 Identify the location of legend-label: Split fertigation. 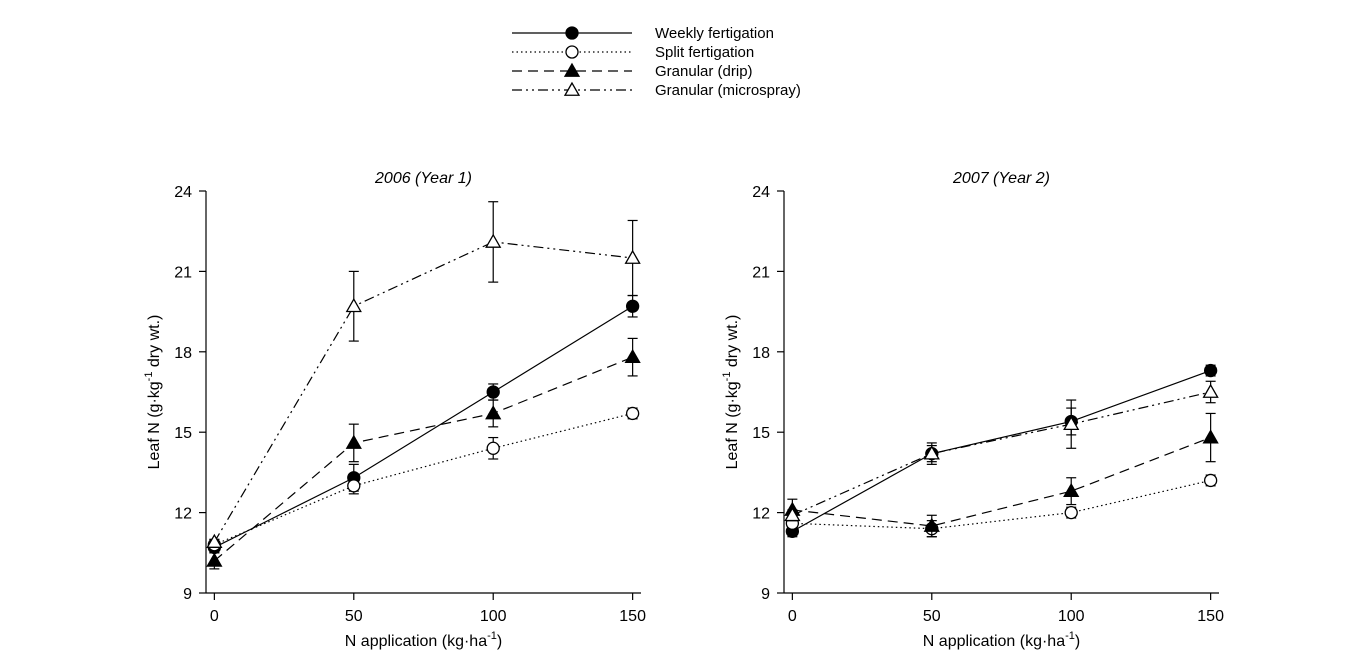
(704, 52).